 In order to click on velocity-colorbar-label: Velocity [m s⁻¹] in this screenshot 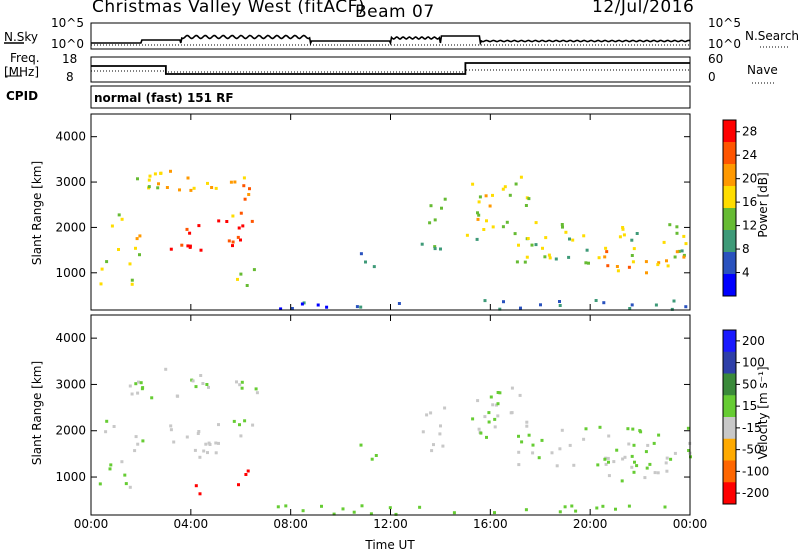, I will do `click(763, 413)`.